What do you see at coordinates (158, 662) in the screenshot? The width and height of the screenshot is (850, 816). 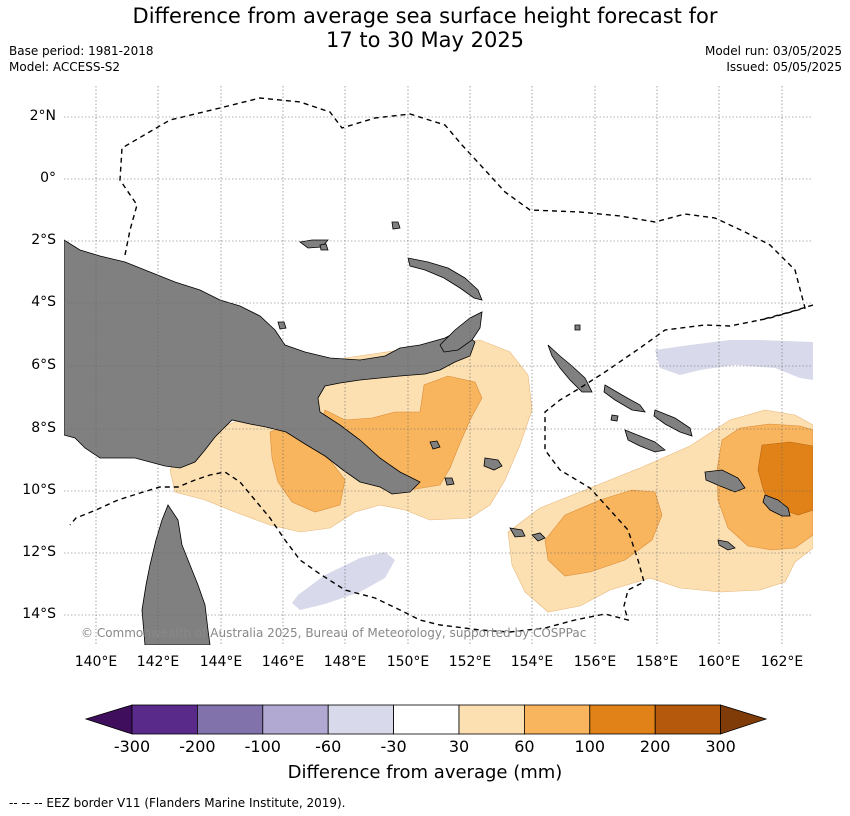 I see `lon-label-142e: 142°E` at bounding box center [158, 662].